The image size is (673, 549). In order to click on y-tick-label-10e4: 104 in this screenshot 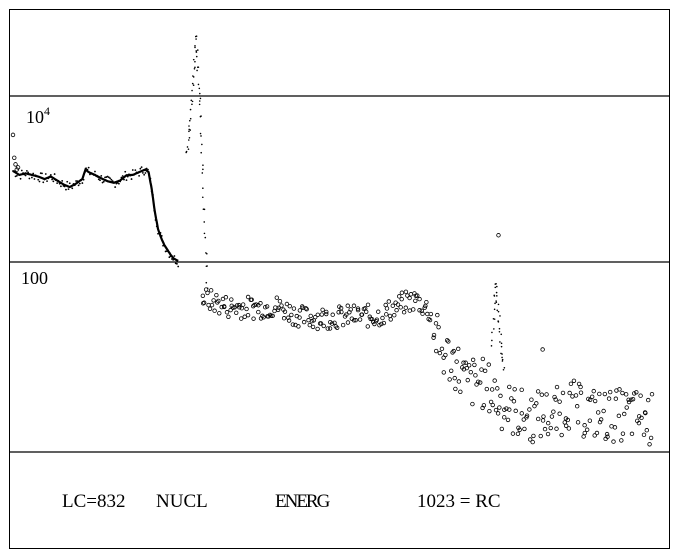, I will do `click(38, 116)`.